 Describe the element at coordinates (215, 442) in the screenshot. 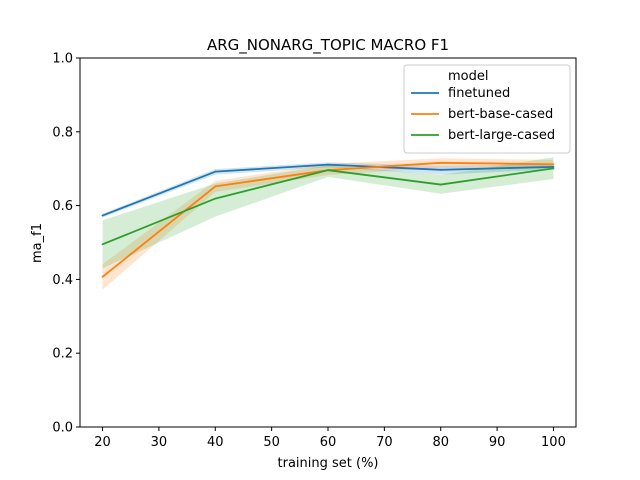

I see `x-tick-label: 40` at that location.